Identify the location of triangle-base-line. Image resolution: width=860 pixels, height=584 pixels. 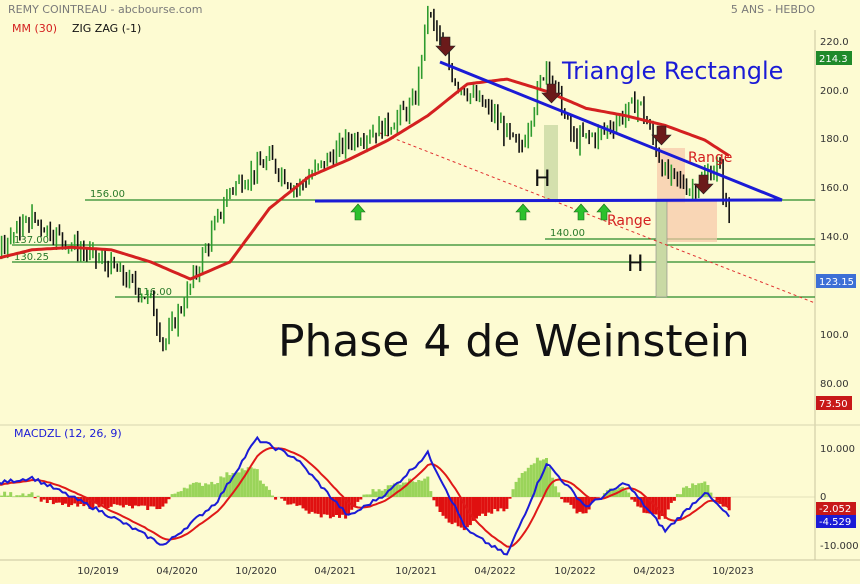
(548, 200).